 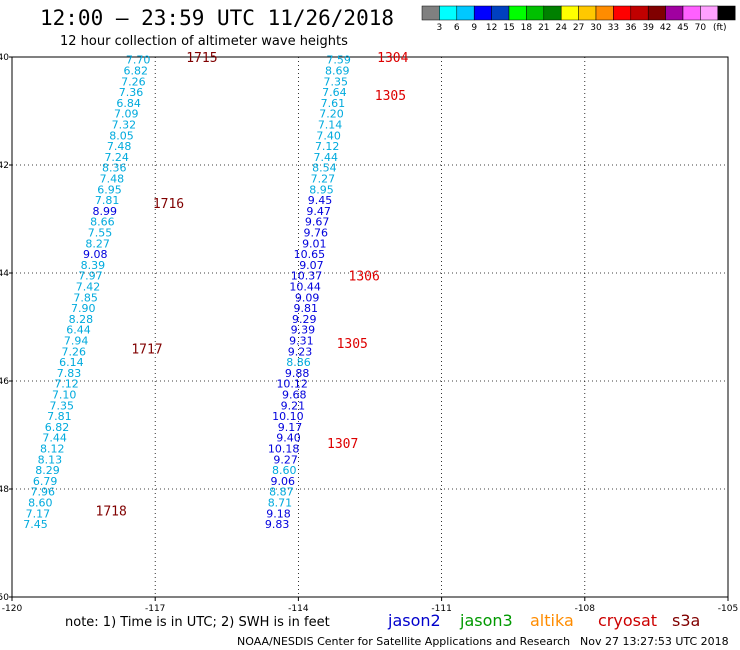 I want to click on color-scale-label: 27, so click(x=578, y=28).